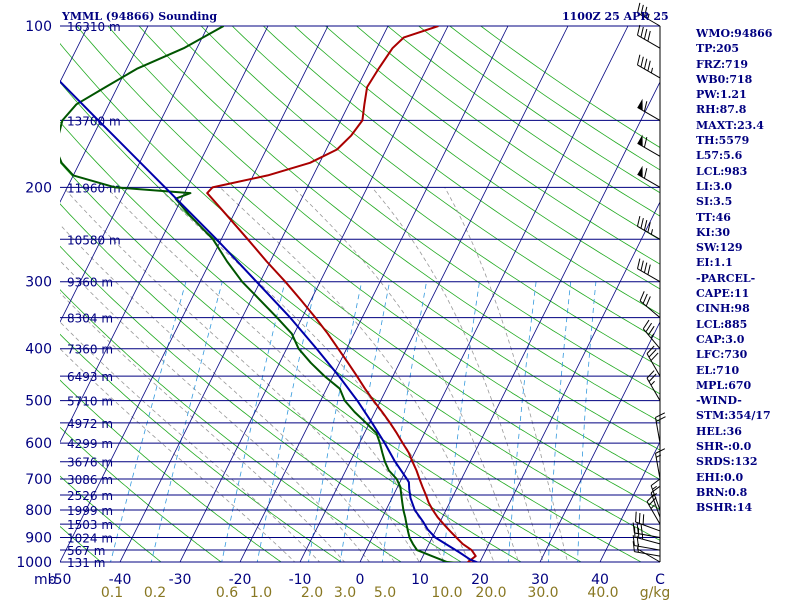 The width and height of the screenshot is (800, 600). I want to click on pressure-tick-label: 200, so click(38, 188).